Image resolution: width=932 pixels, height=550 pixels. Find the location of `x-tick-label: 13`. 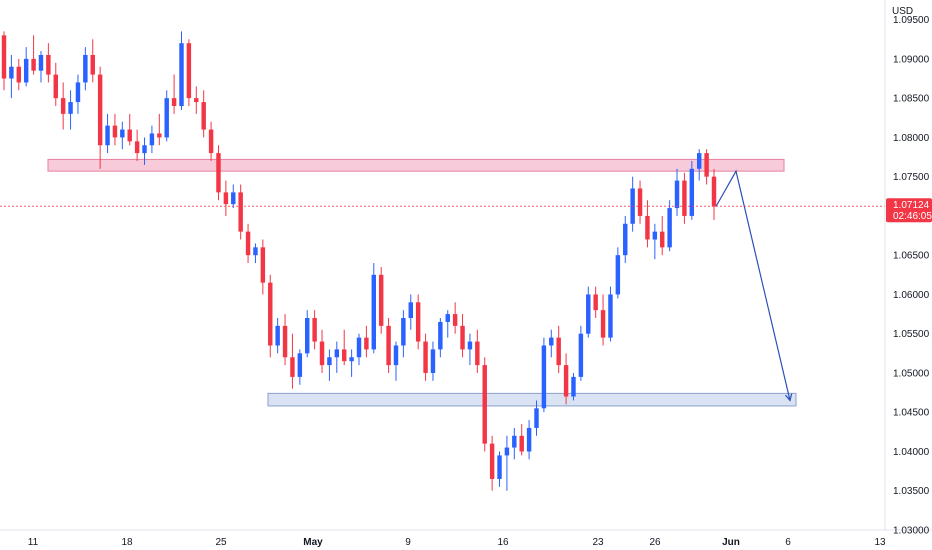

x-tick-label: 13 is located at coordinates (880, 542).